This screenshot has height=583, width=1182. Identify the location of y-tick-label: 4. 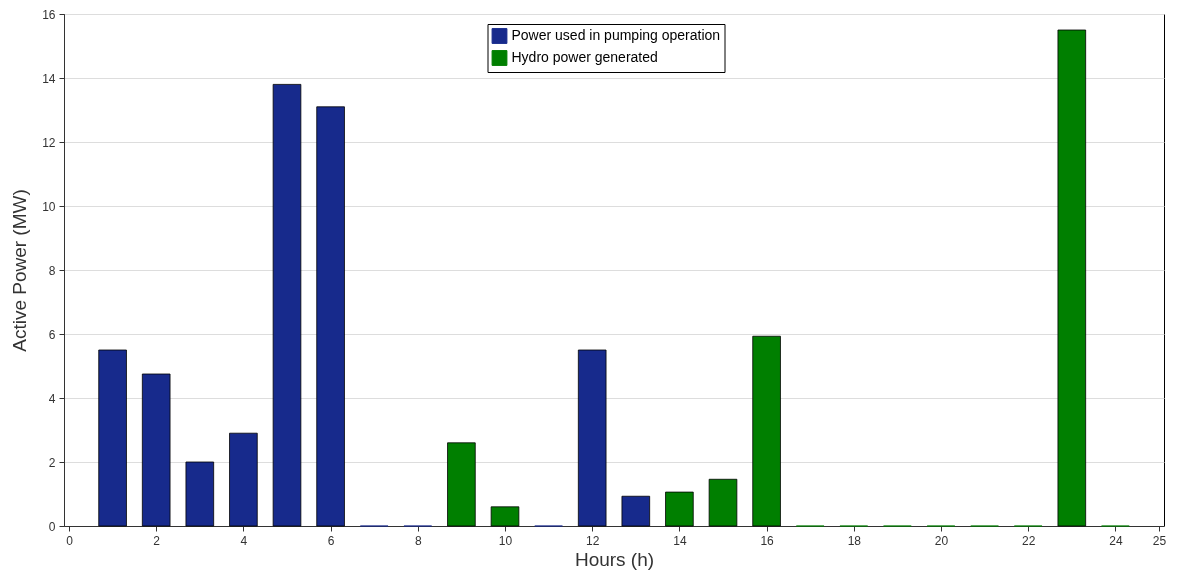
(52, 398).